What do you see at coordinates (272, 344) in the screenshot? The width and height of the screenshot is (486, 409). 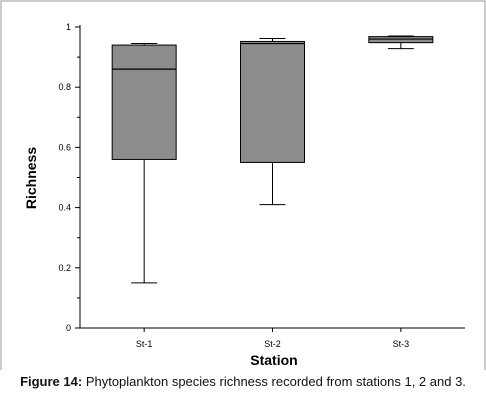 I see `x-tick-label: St-2` at bounding box center [272, 344].